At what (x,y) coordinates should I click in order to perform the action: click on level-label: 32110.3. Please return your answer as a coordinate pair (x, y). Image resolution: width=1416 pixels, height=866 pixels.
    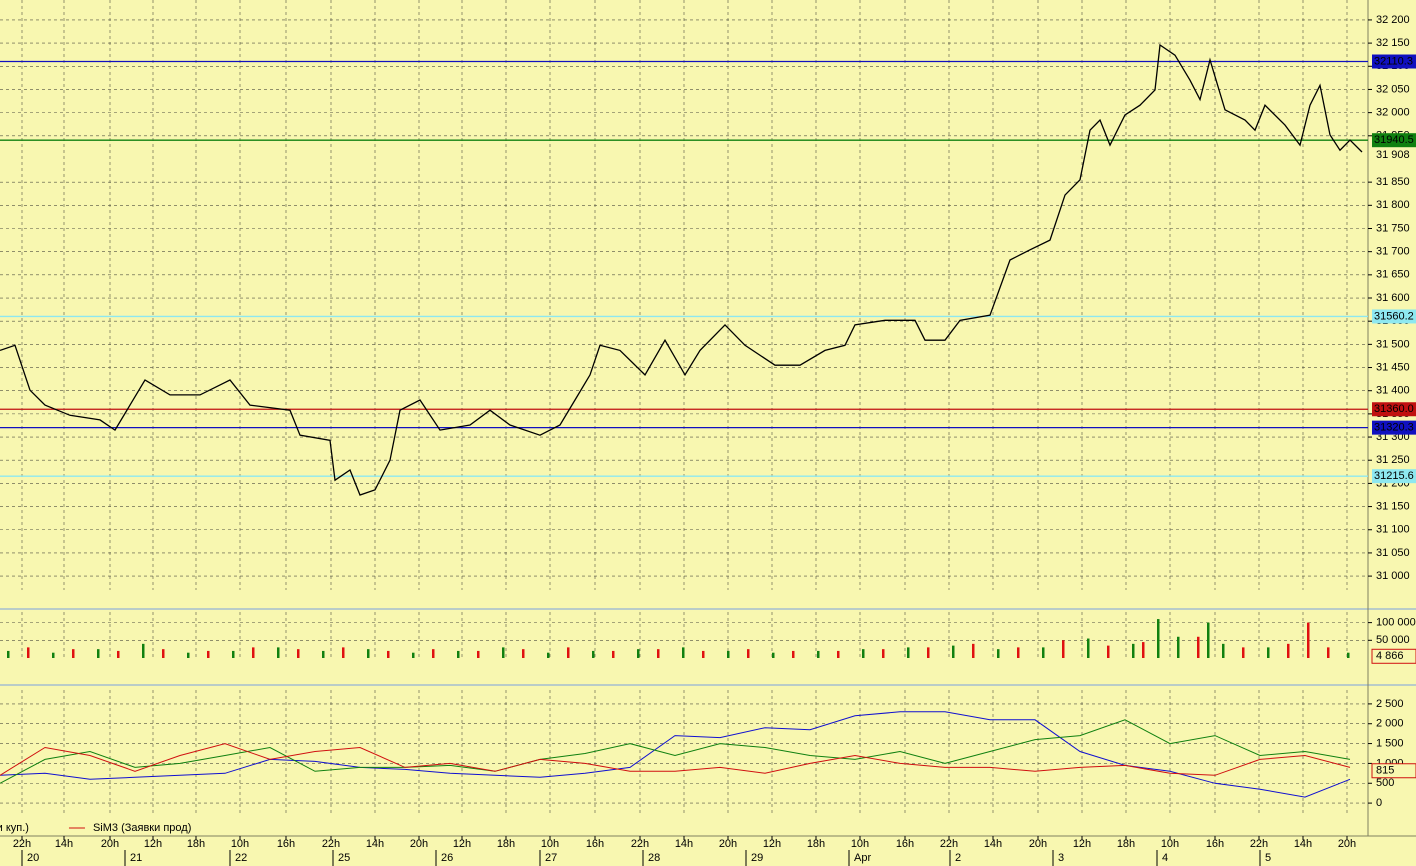
    Looking at the image, I should click on (1393, 61).